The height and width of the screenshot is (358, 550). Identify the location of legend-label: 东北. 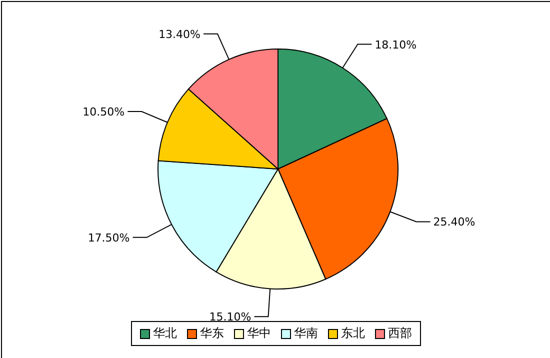
(353, 333).